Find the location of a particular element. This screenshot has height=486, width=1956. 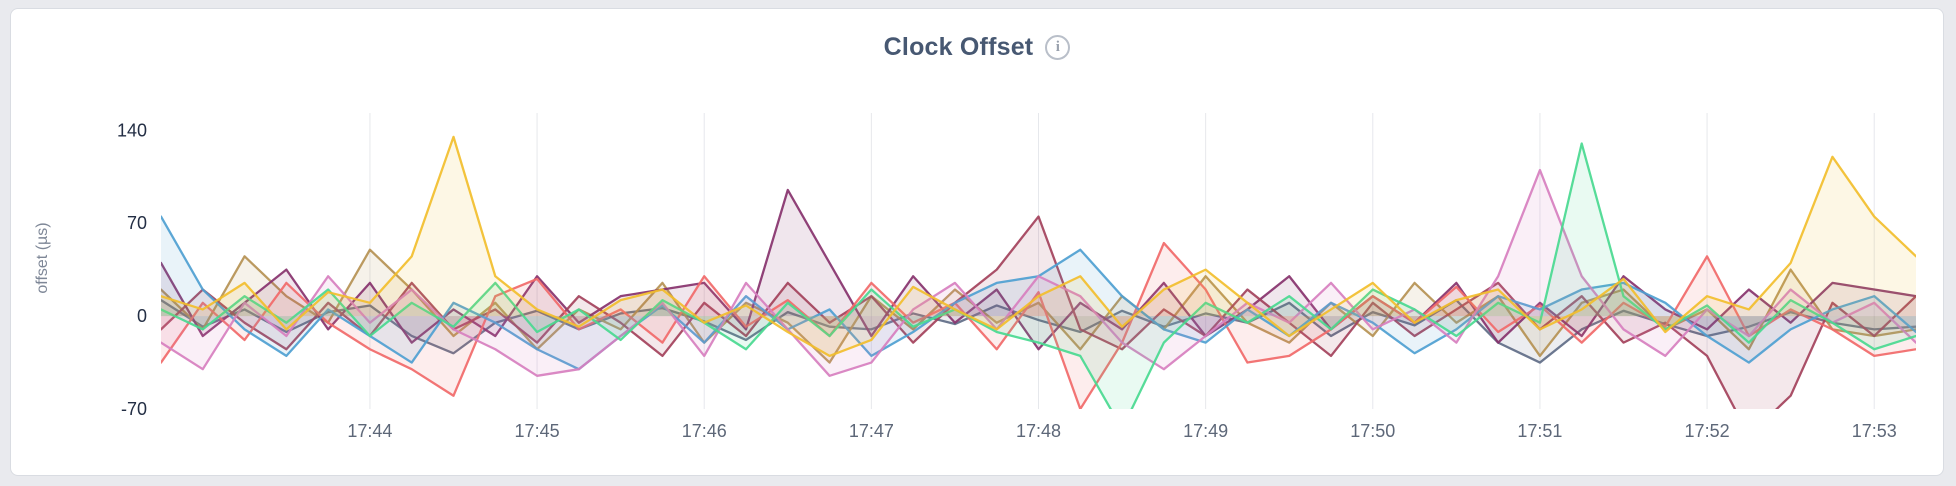

svg-text: 17:52 is located at coordinates (1707, 431).